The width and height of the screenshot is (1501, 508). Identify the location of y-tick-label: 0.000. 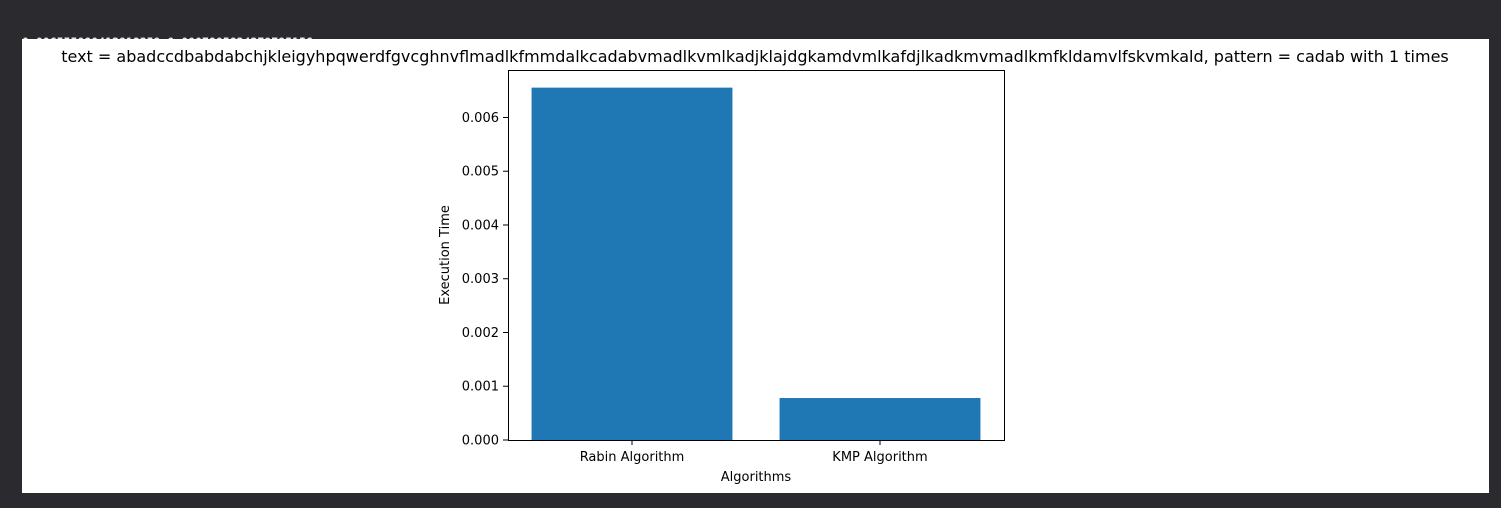
(480, 441).